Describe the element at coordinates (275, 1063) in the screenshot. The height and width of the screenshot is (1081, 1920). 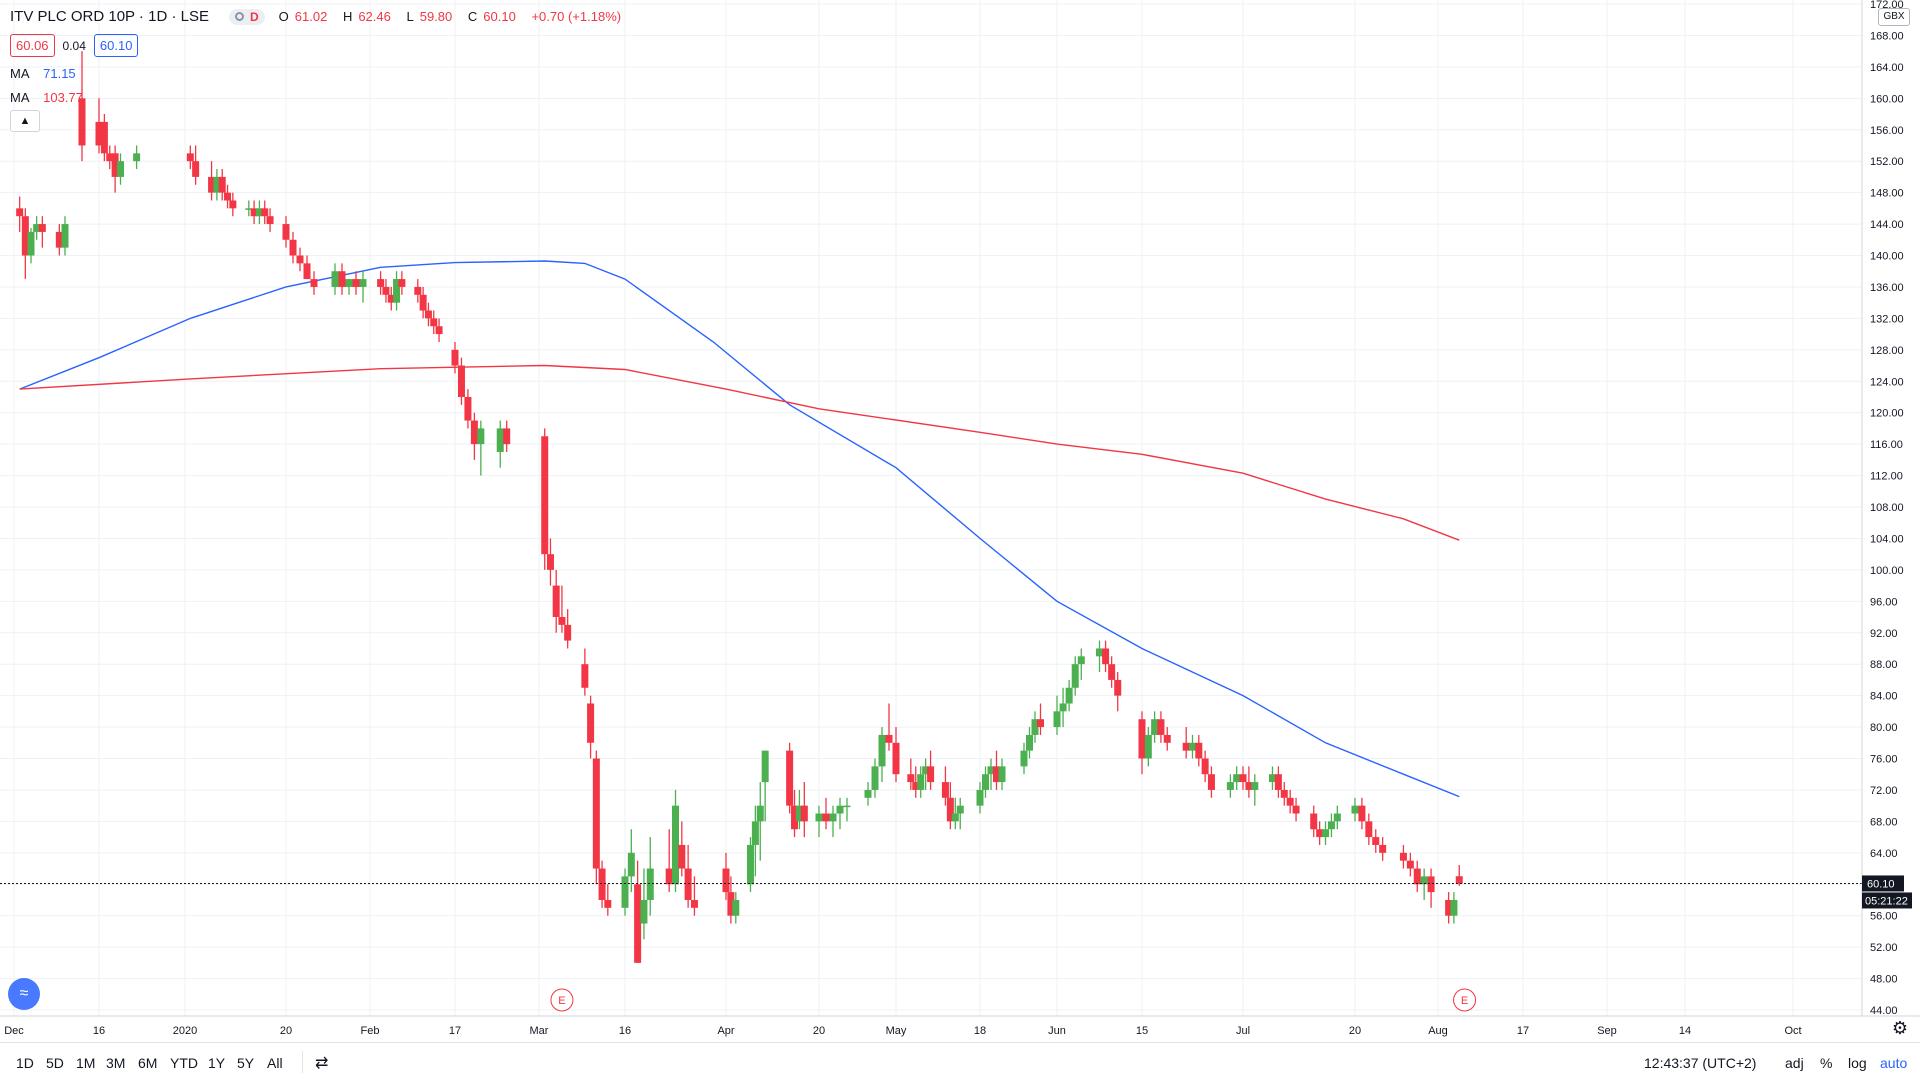
I see `timeframe-all: All` at that location.